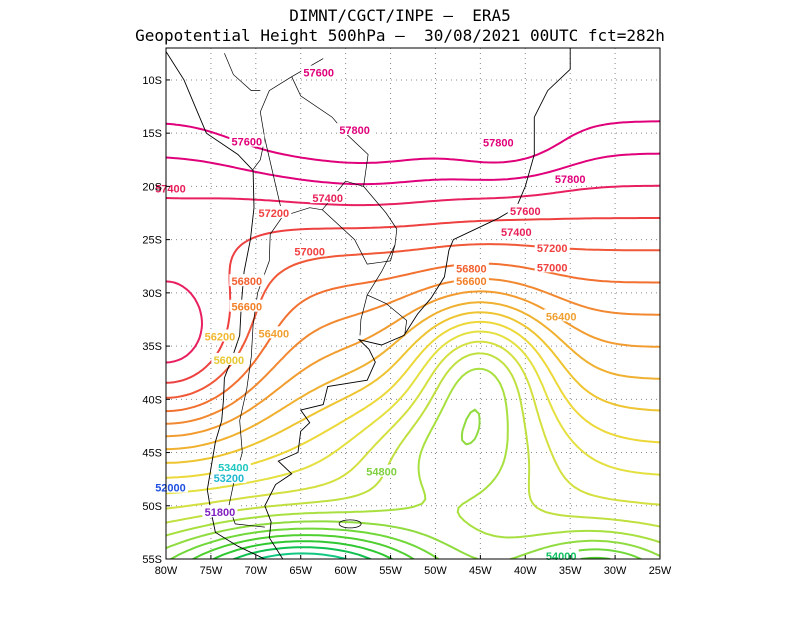  I want to click on contour-label: 52000, so click(170, 489).